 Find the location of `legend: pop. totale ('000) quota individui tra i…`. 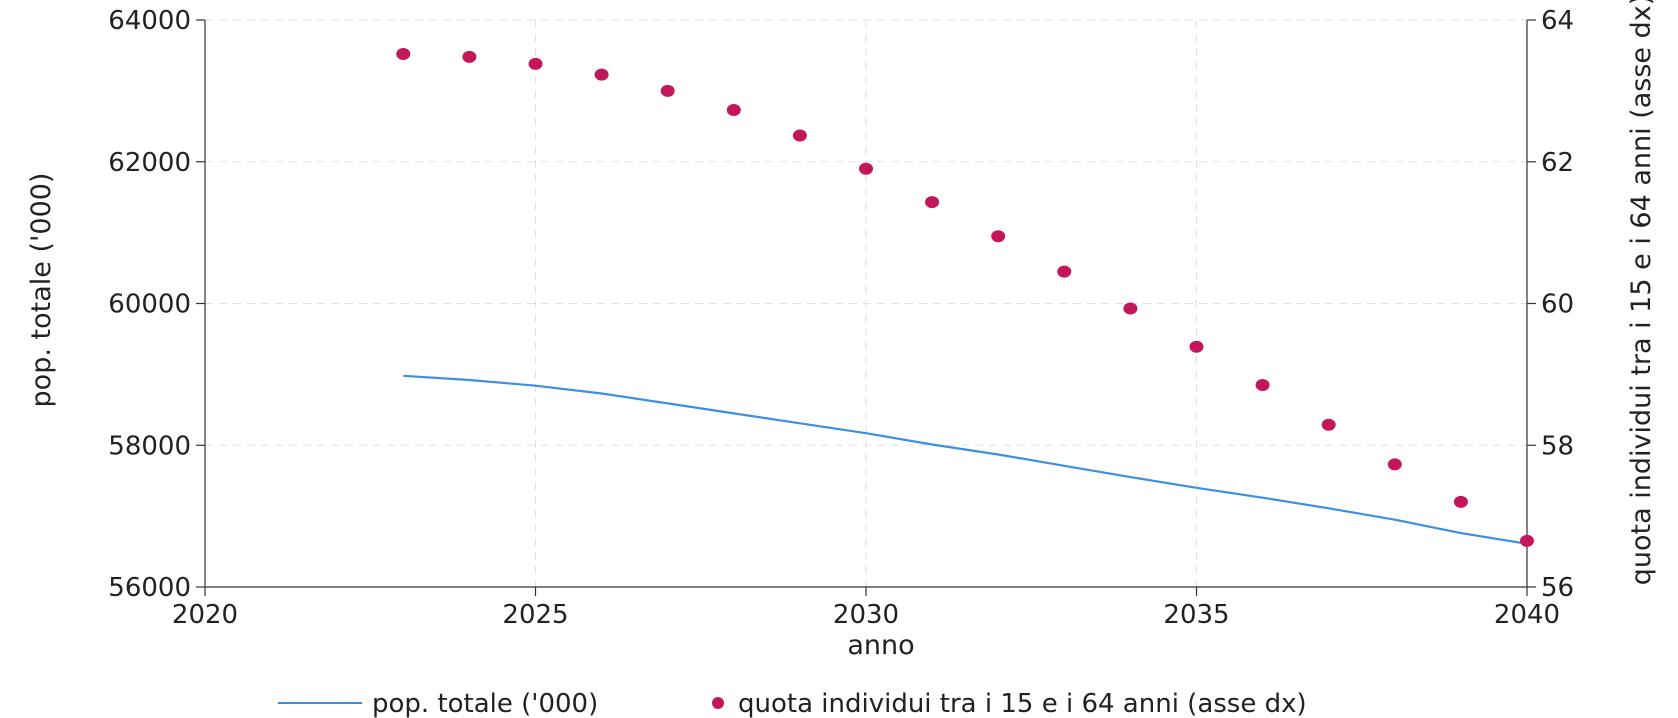

legend: pop. totale ('000) quota individui tra i… is located at coordinates (792, 703).